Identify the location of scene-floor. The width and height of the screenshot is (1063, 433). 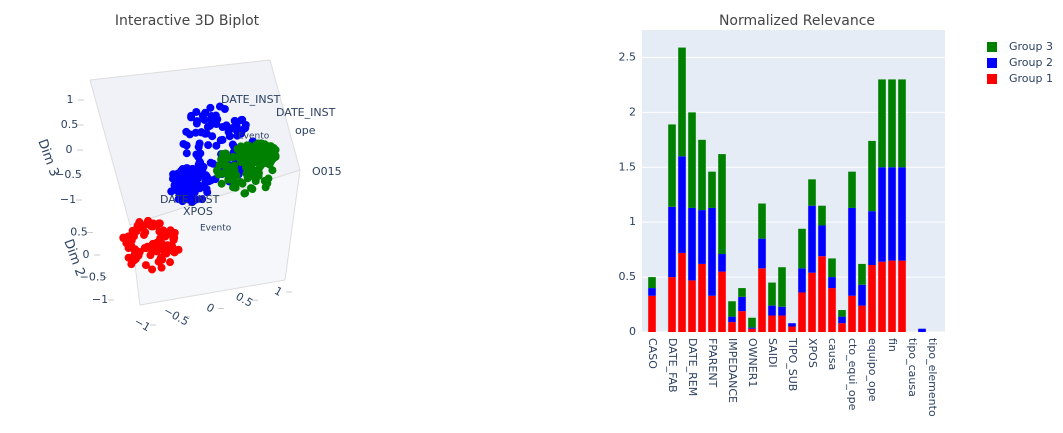
(215, 237).